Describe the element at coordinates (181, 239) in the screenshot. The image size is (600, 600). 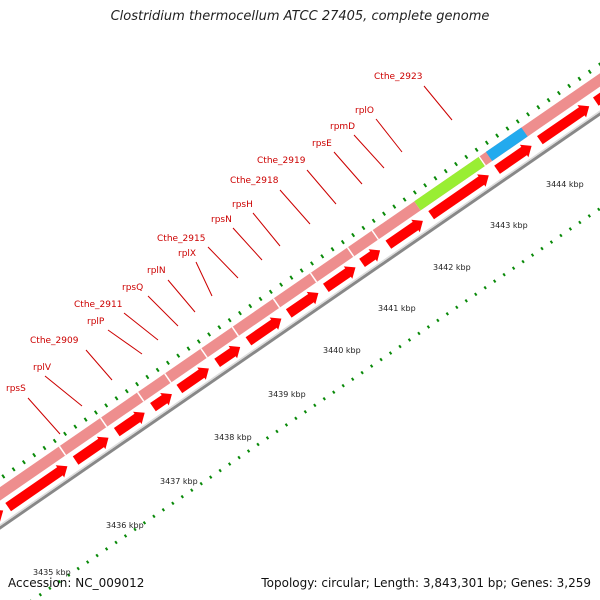
I see `gene-label: Cthe_2915` at that location.